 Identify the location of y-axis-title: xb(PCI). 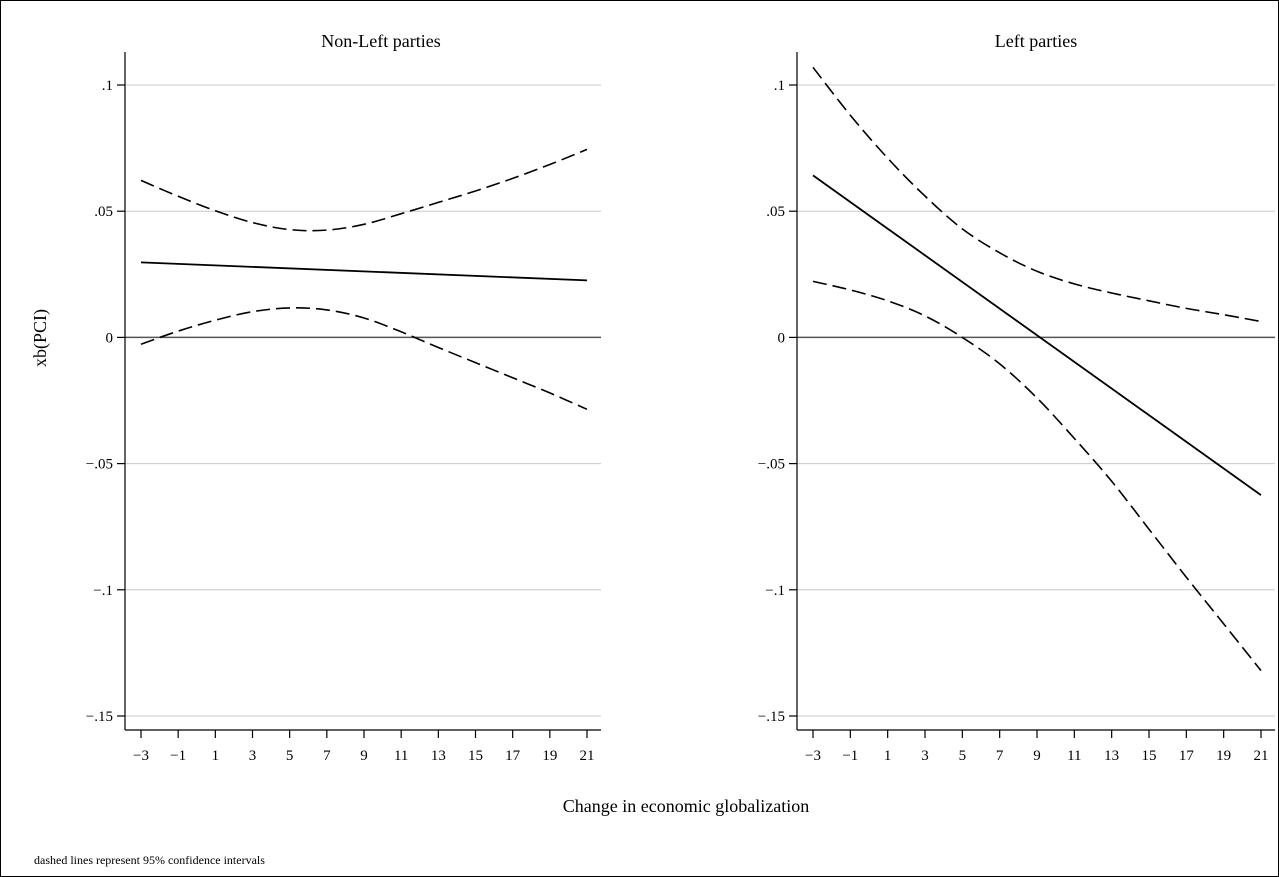
(40, 338).